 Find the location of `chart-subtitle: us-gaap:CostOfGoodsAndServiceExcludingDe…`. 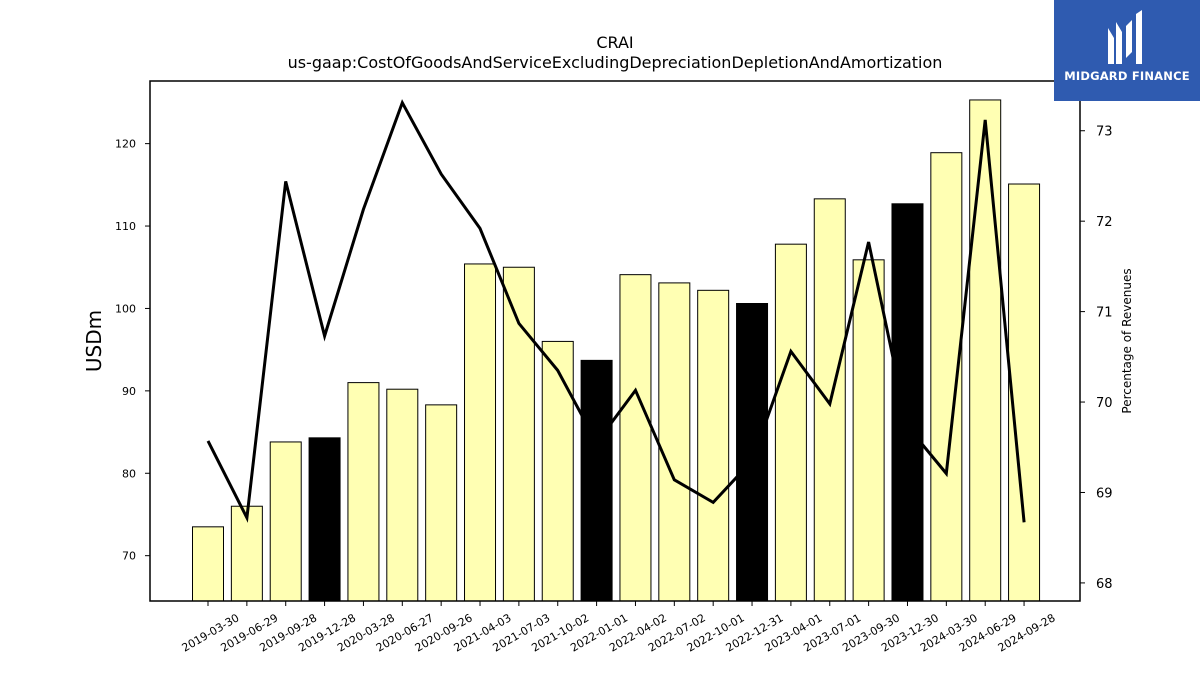

chart-subtitle: us-gaap:CostOfGoodsAndServiceExcludingDe… is located at coordinates (615, 62).